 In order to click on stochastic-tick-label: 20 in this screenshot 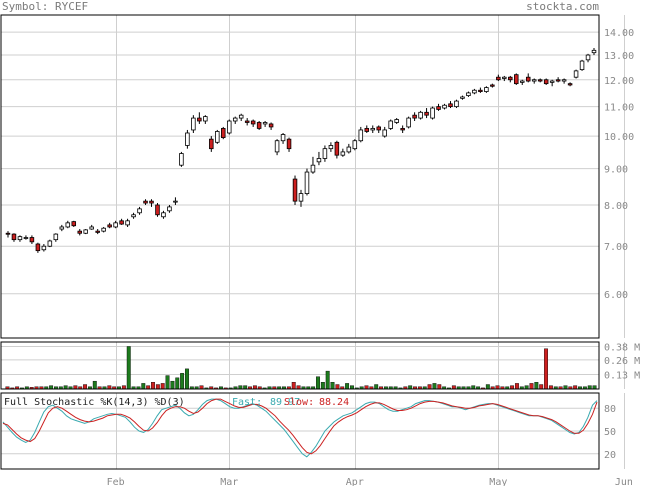, I will do `click(610, 455)`.